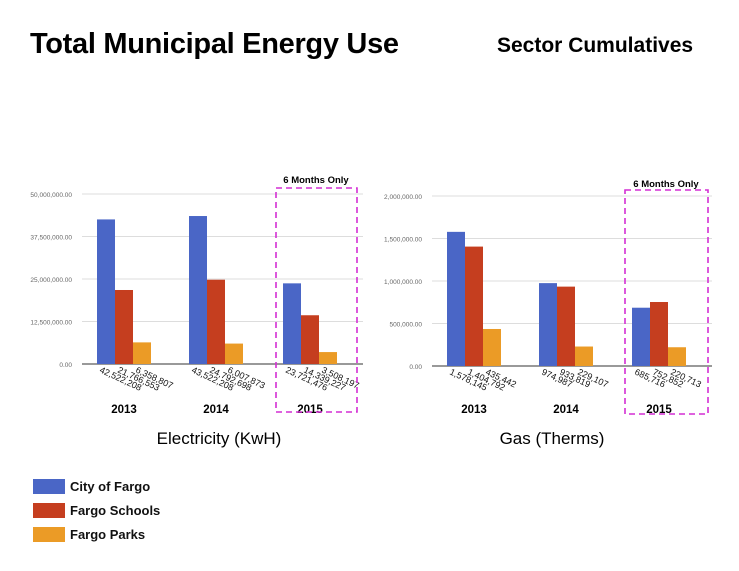  I want to click on gas-ytick-label: 2,000,000.00, so click(403, 197).